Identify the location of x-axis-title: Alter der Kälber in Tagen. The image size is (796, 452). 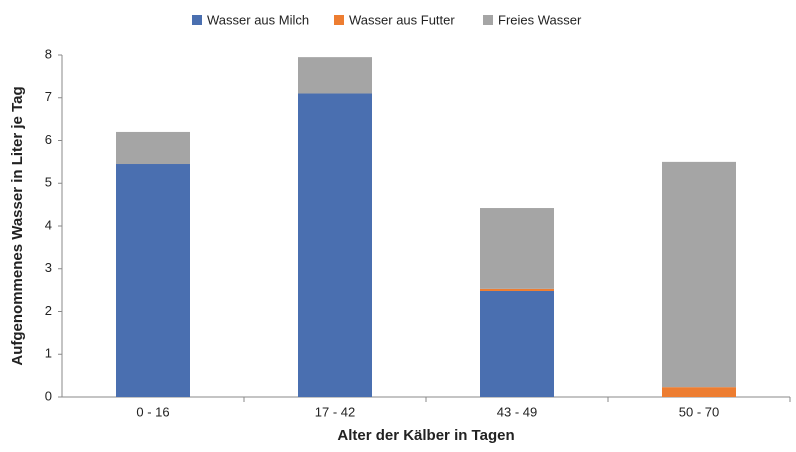
(425, 435).